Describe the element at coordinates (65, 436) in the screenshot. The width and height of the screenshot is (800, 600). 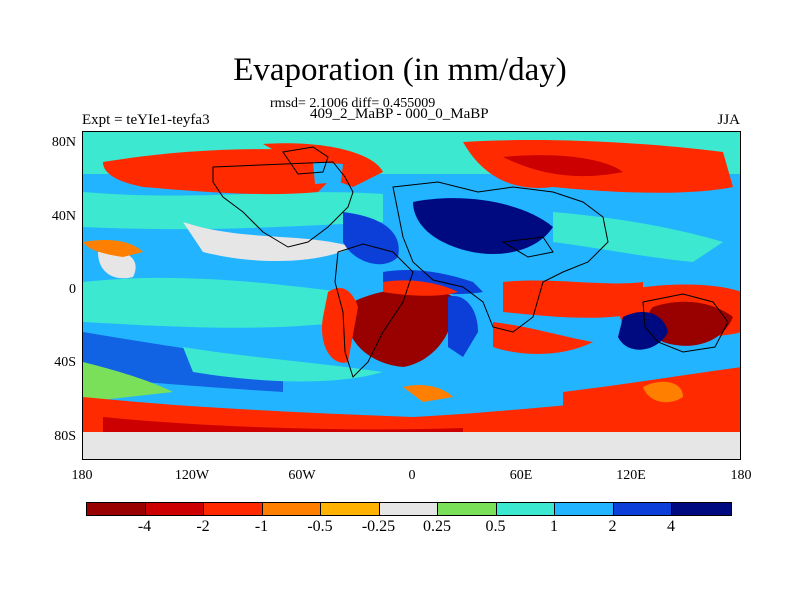
I see `lat-tick-label: 80S` at that location.